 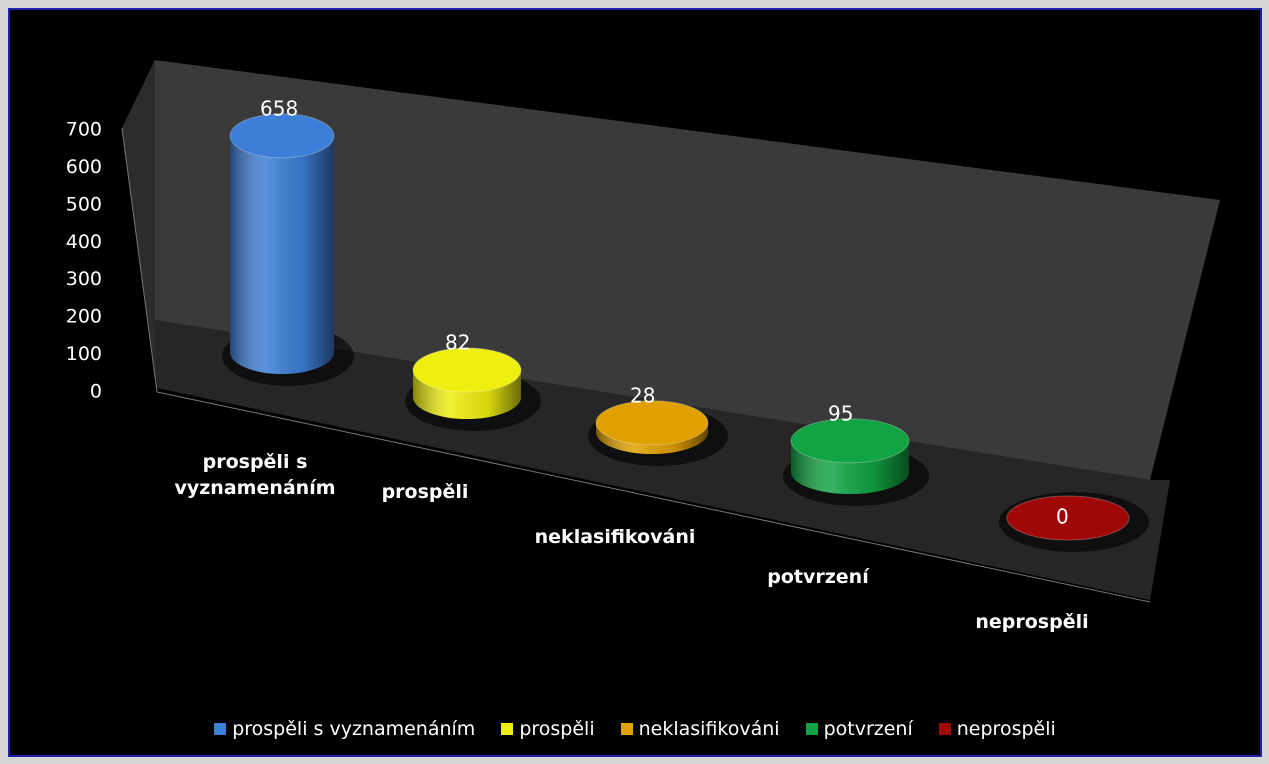 What do you see at coordinates (840, 413) in the screenshot?
I see `data-label: 95` at bounding box center [840, 413].